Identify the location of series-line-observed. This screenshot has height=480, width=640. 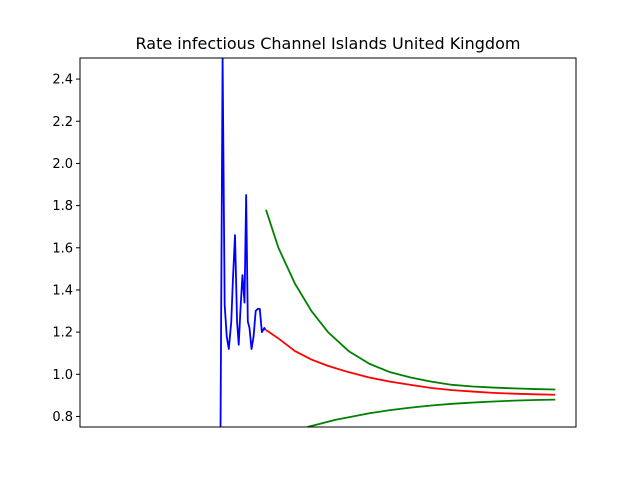
(243, 242).